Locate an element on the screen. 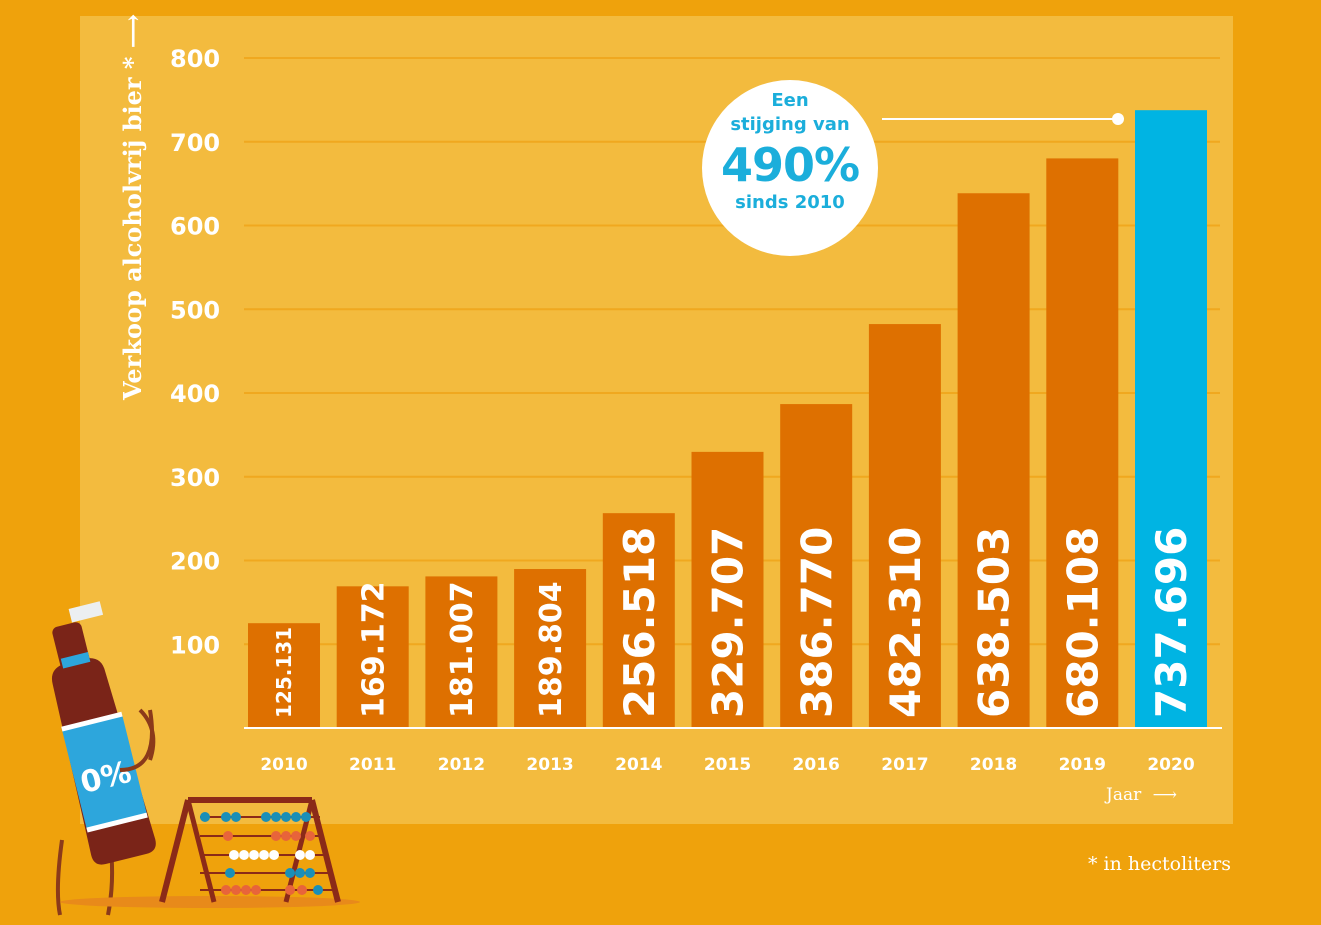 The image size is (1321, 925). bar-value-label: 386.770 is located at coordinates (816, 622).